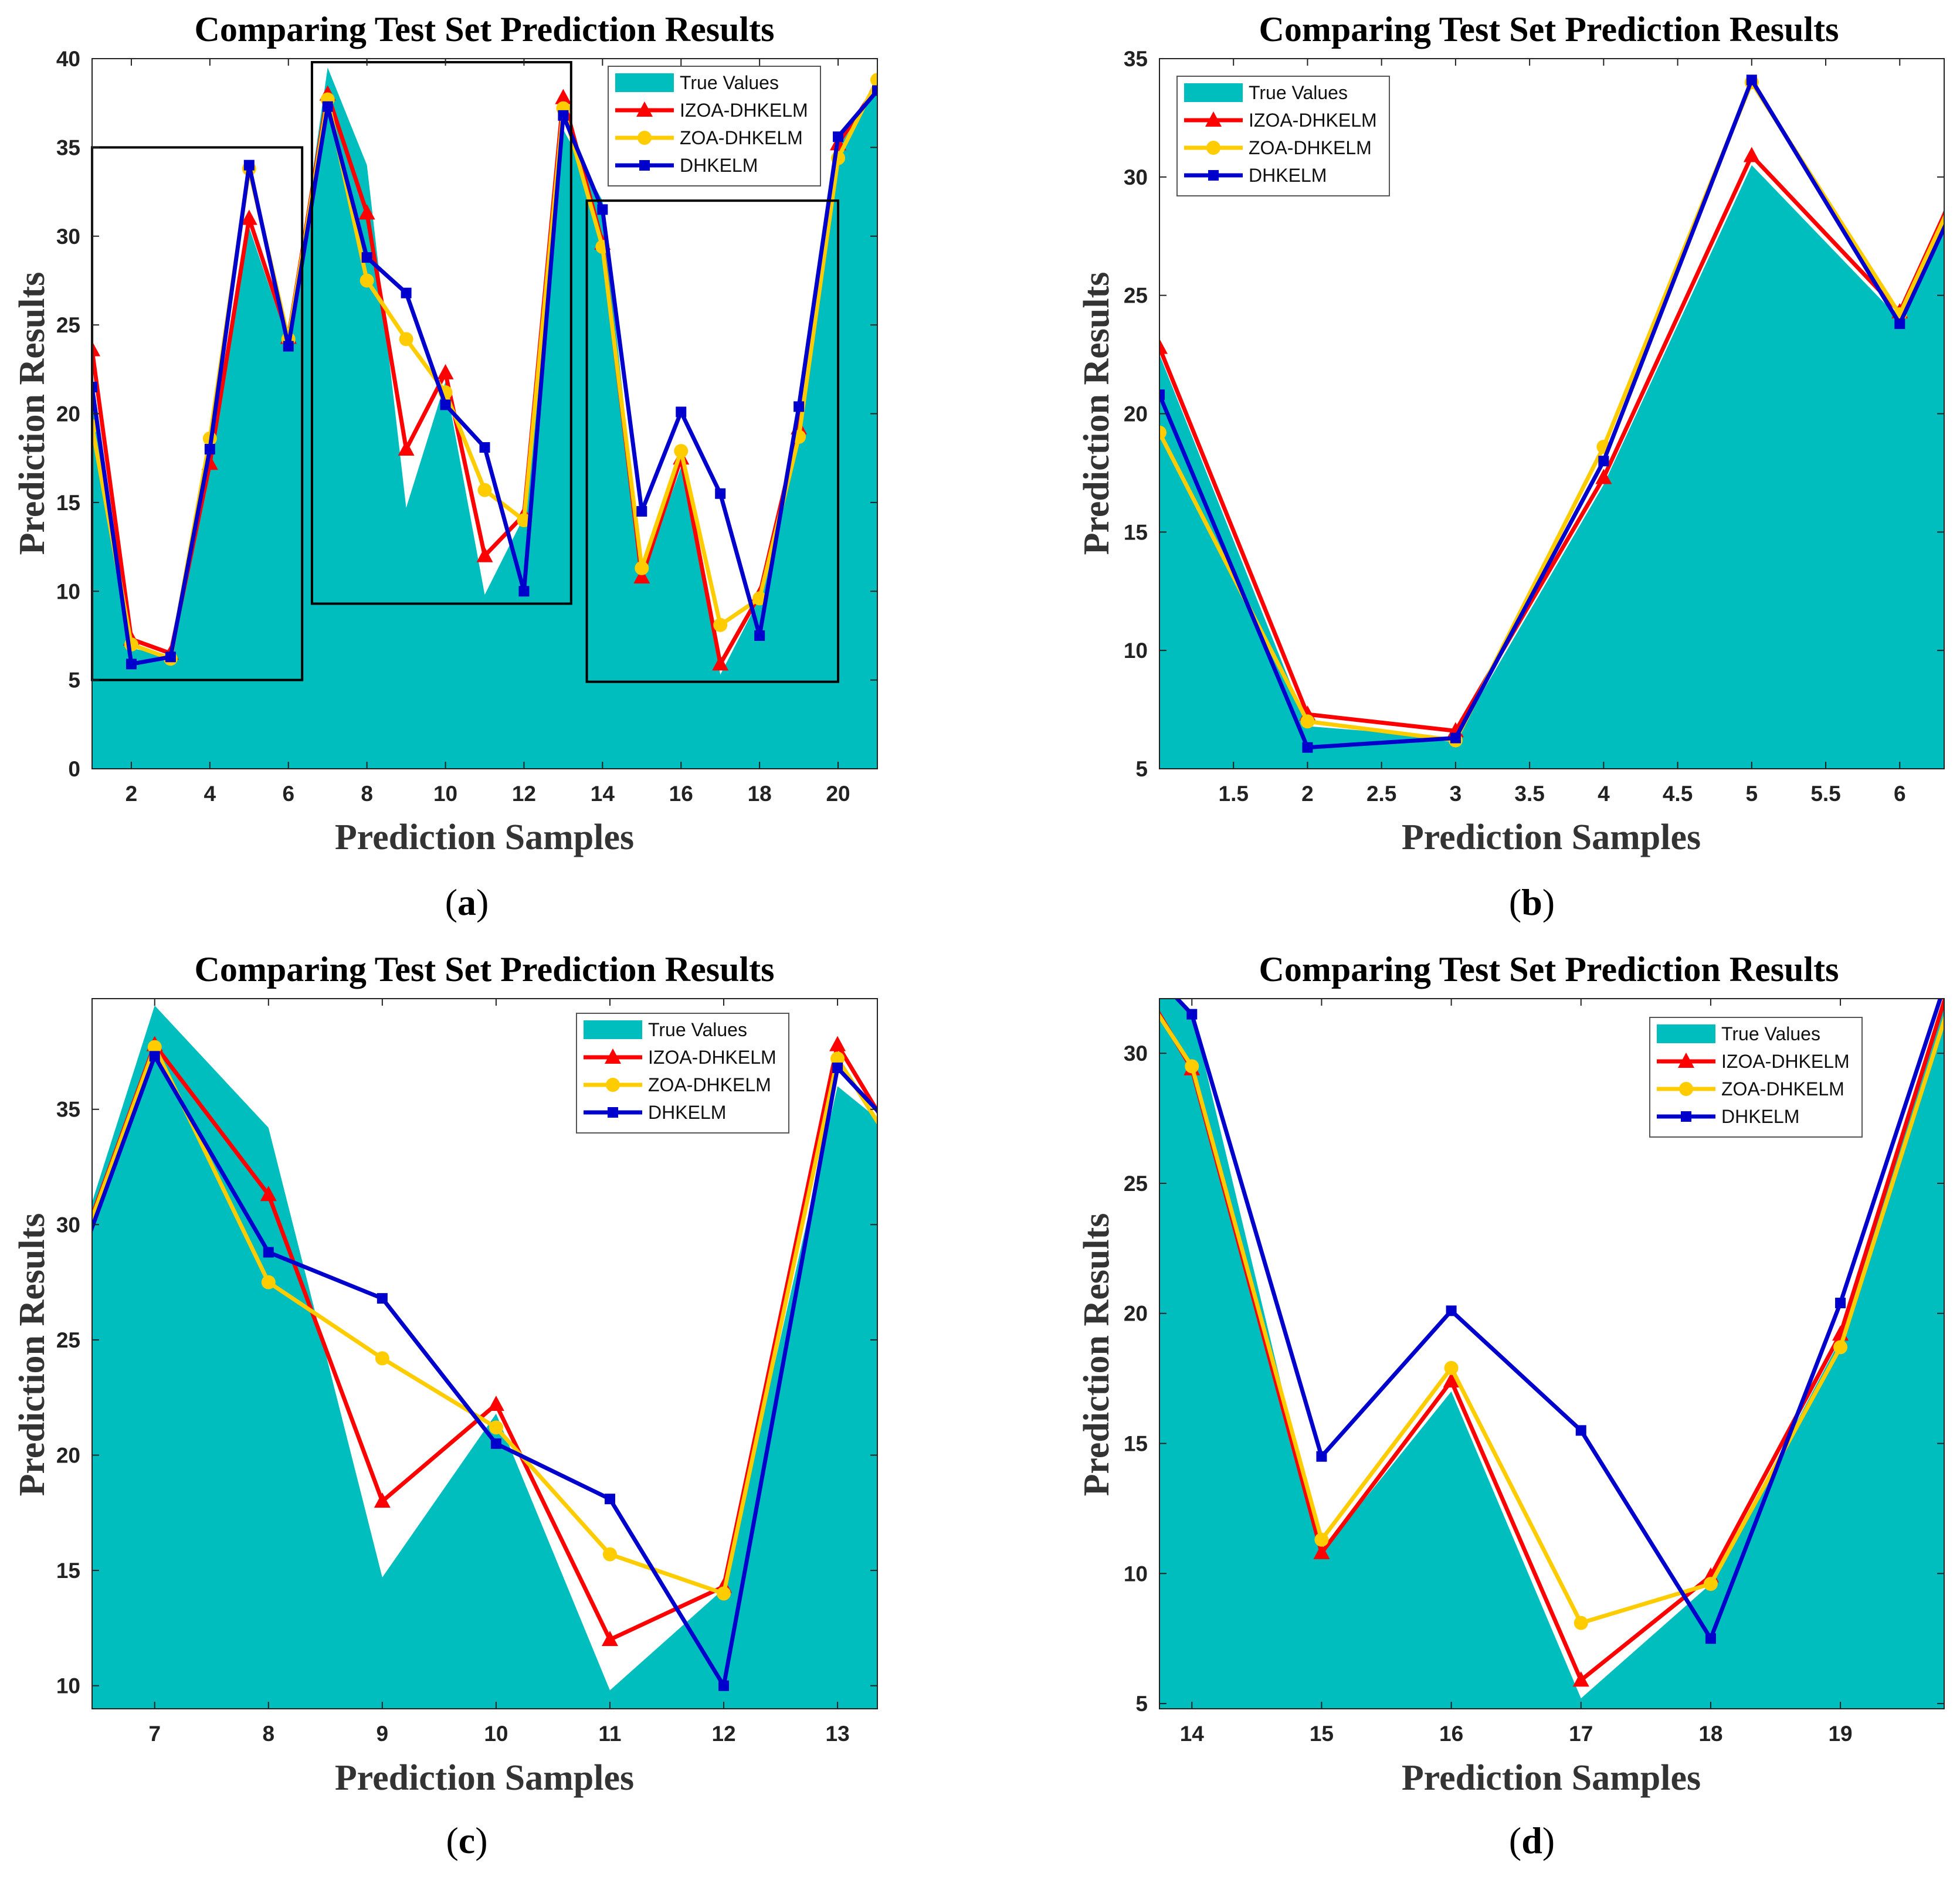 Image resolution: width=1960 pixels, height=1880 pixels. Describe the element at coordinates (1532, 1840) in the screenshot. I see `panel-label-d: (d)` at that location.